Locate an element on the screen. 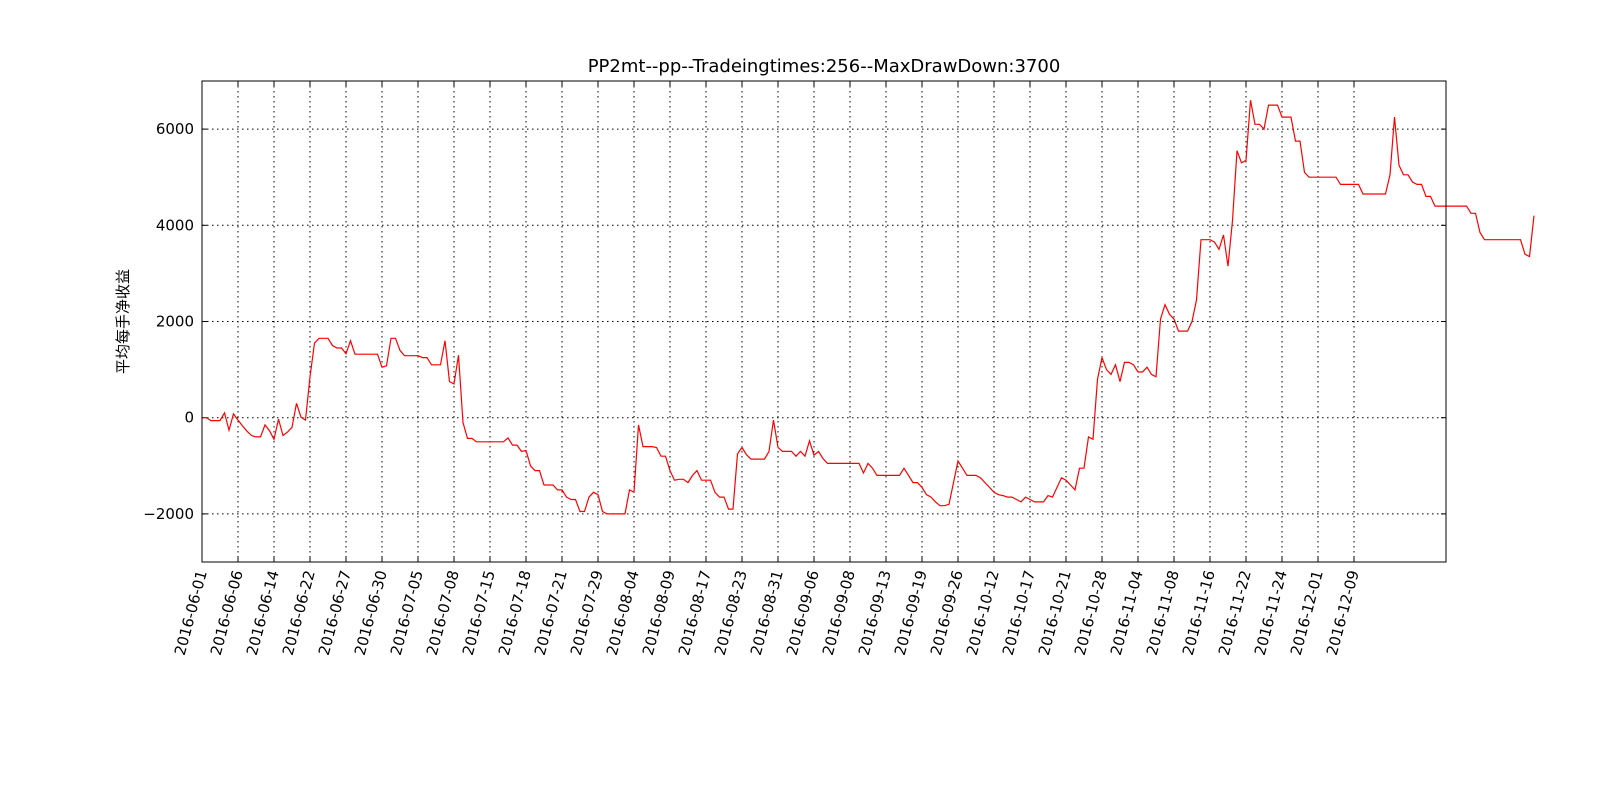 Image resolution: width=1600 pixels, height=800 pixels. y-tick-label: −2000 is located at coordinates (168, 514).